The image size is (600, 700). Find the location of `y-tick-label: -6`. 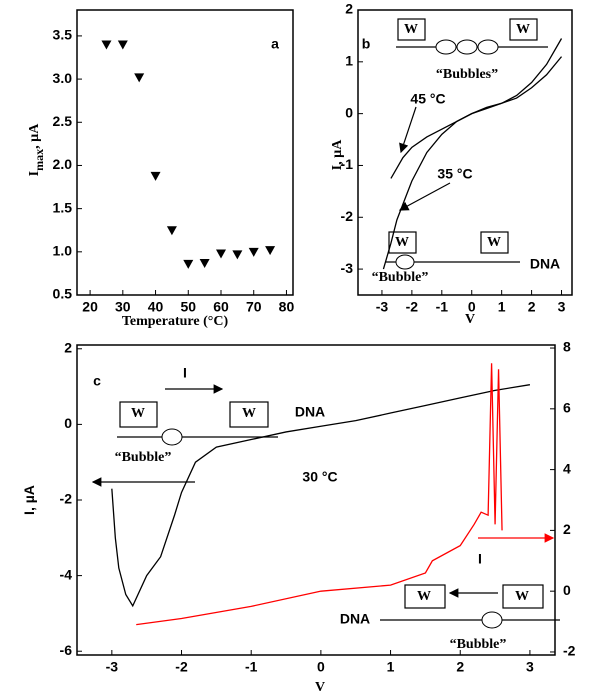

y-tick-label: -6 is located at coordinates (66, 650).